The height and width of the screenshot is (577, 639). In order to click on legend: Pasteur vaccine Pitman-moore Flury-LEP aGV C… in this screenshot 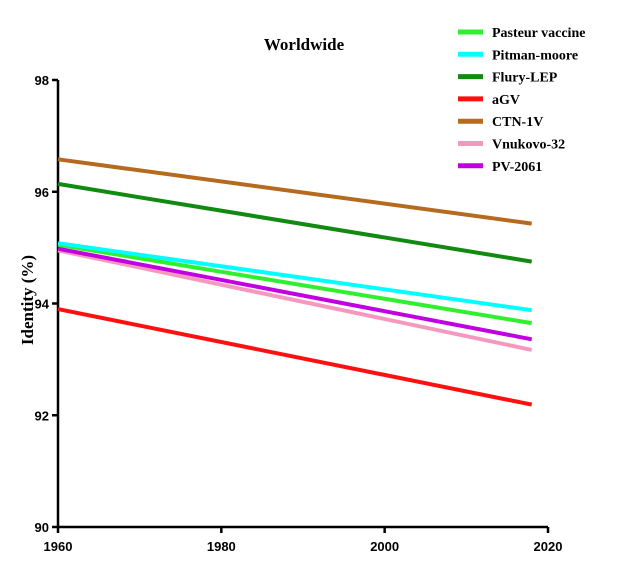, I will do `click(521, 100)`.